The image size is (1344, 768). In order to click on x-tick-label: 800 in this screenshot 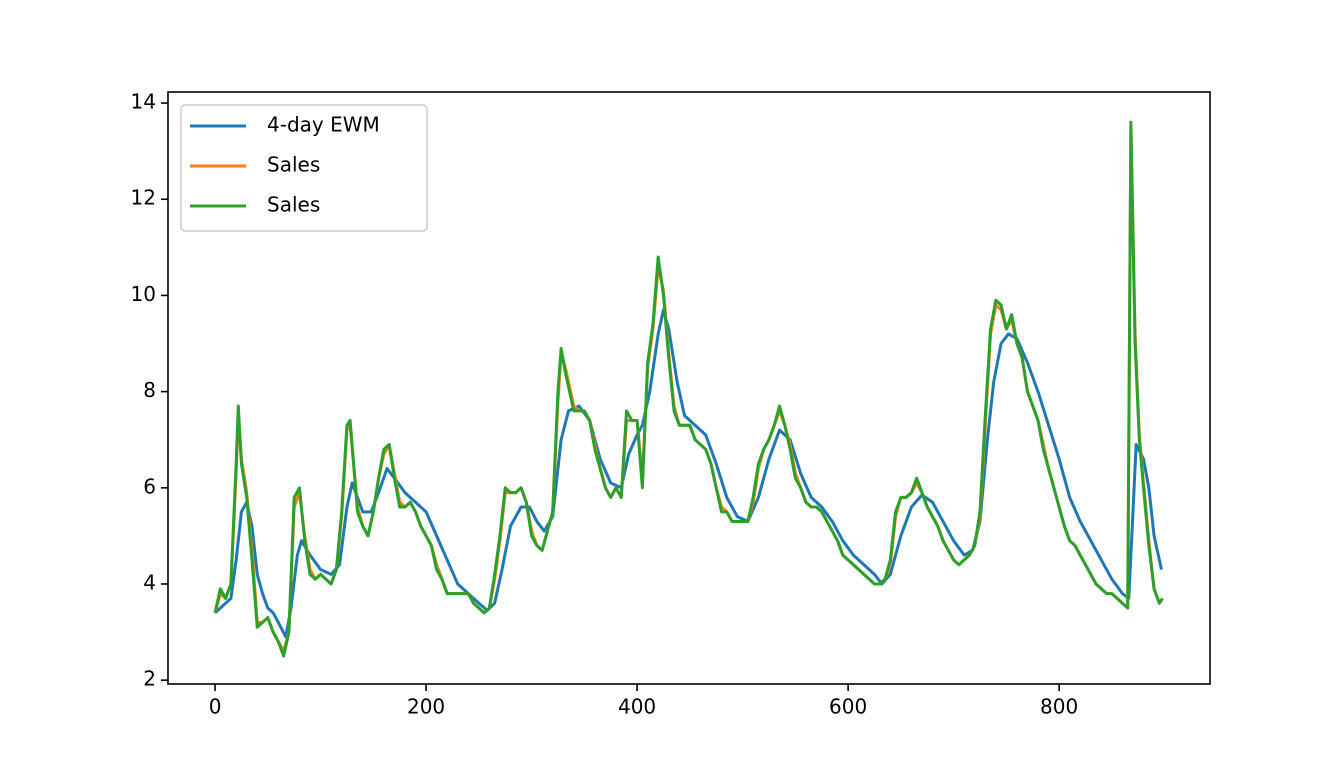, I will do `click(1059, 707)`.